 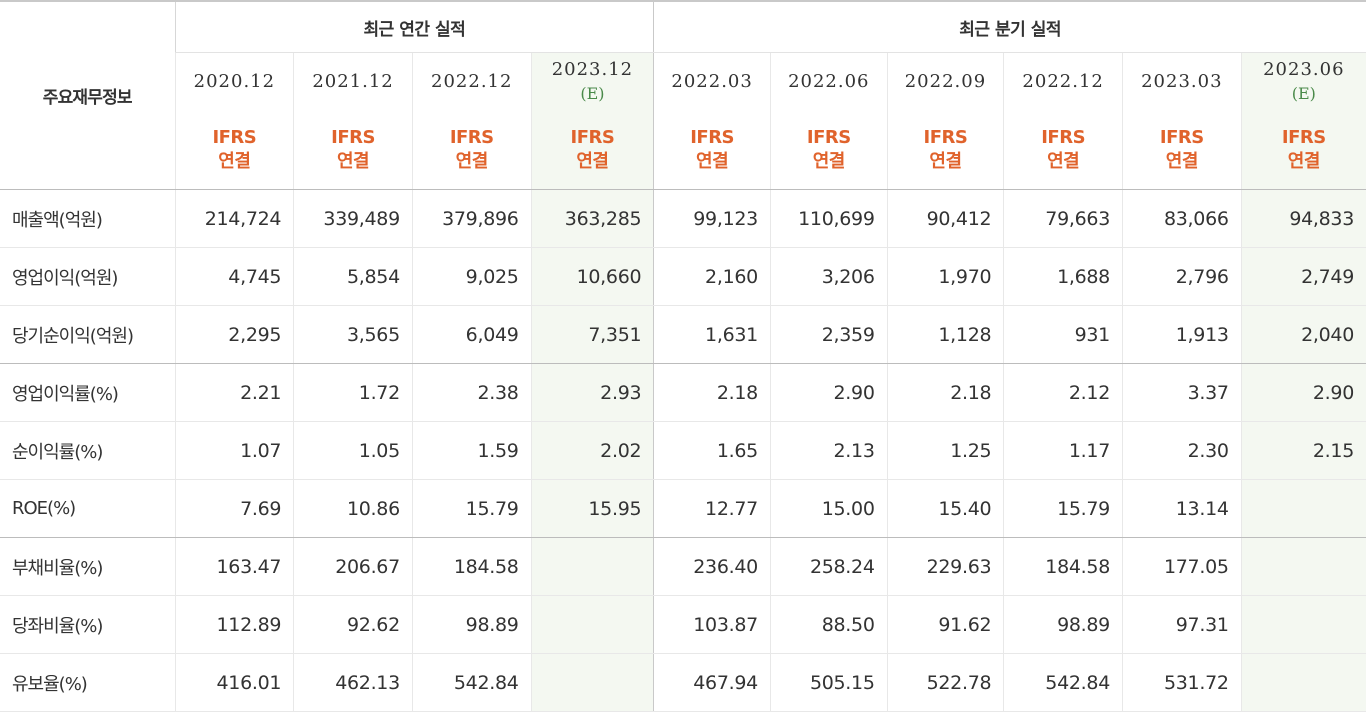 What do you see at coordinates (712, 276) in the screenshot?
I see `metric-value: 2,160` at bounding box center [712, 276].